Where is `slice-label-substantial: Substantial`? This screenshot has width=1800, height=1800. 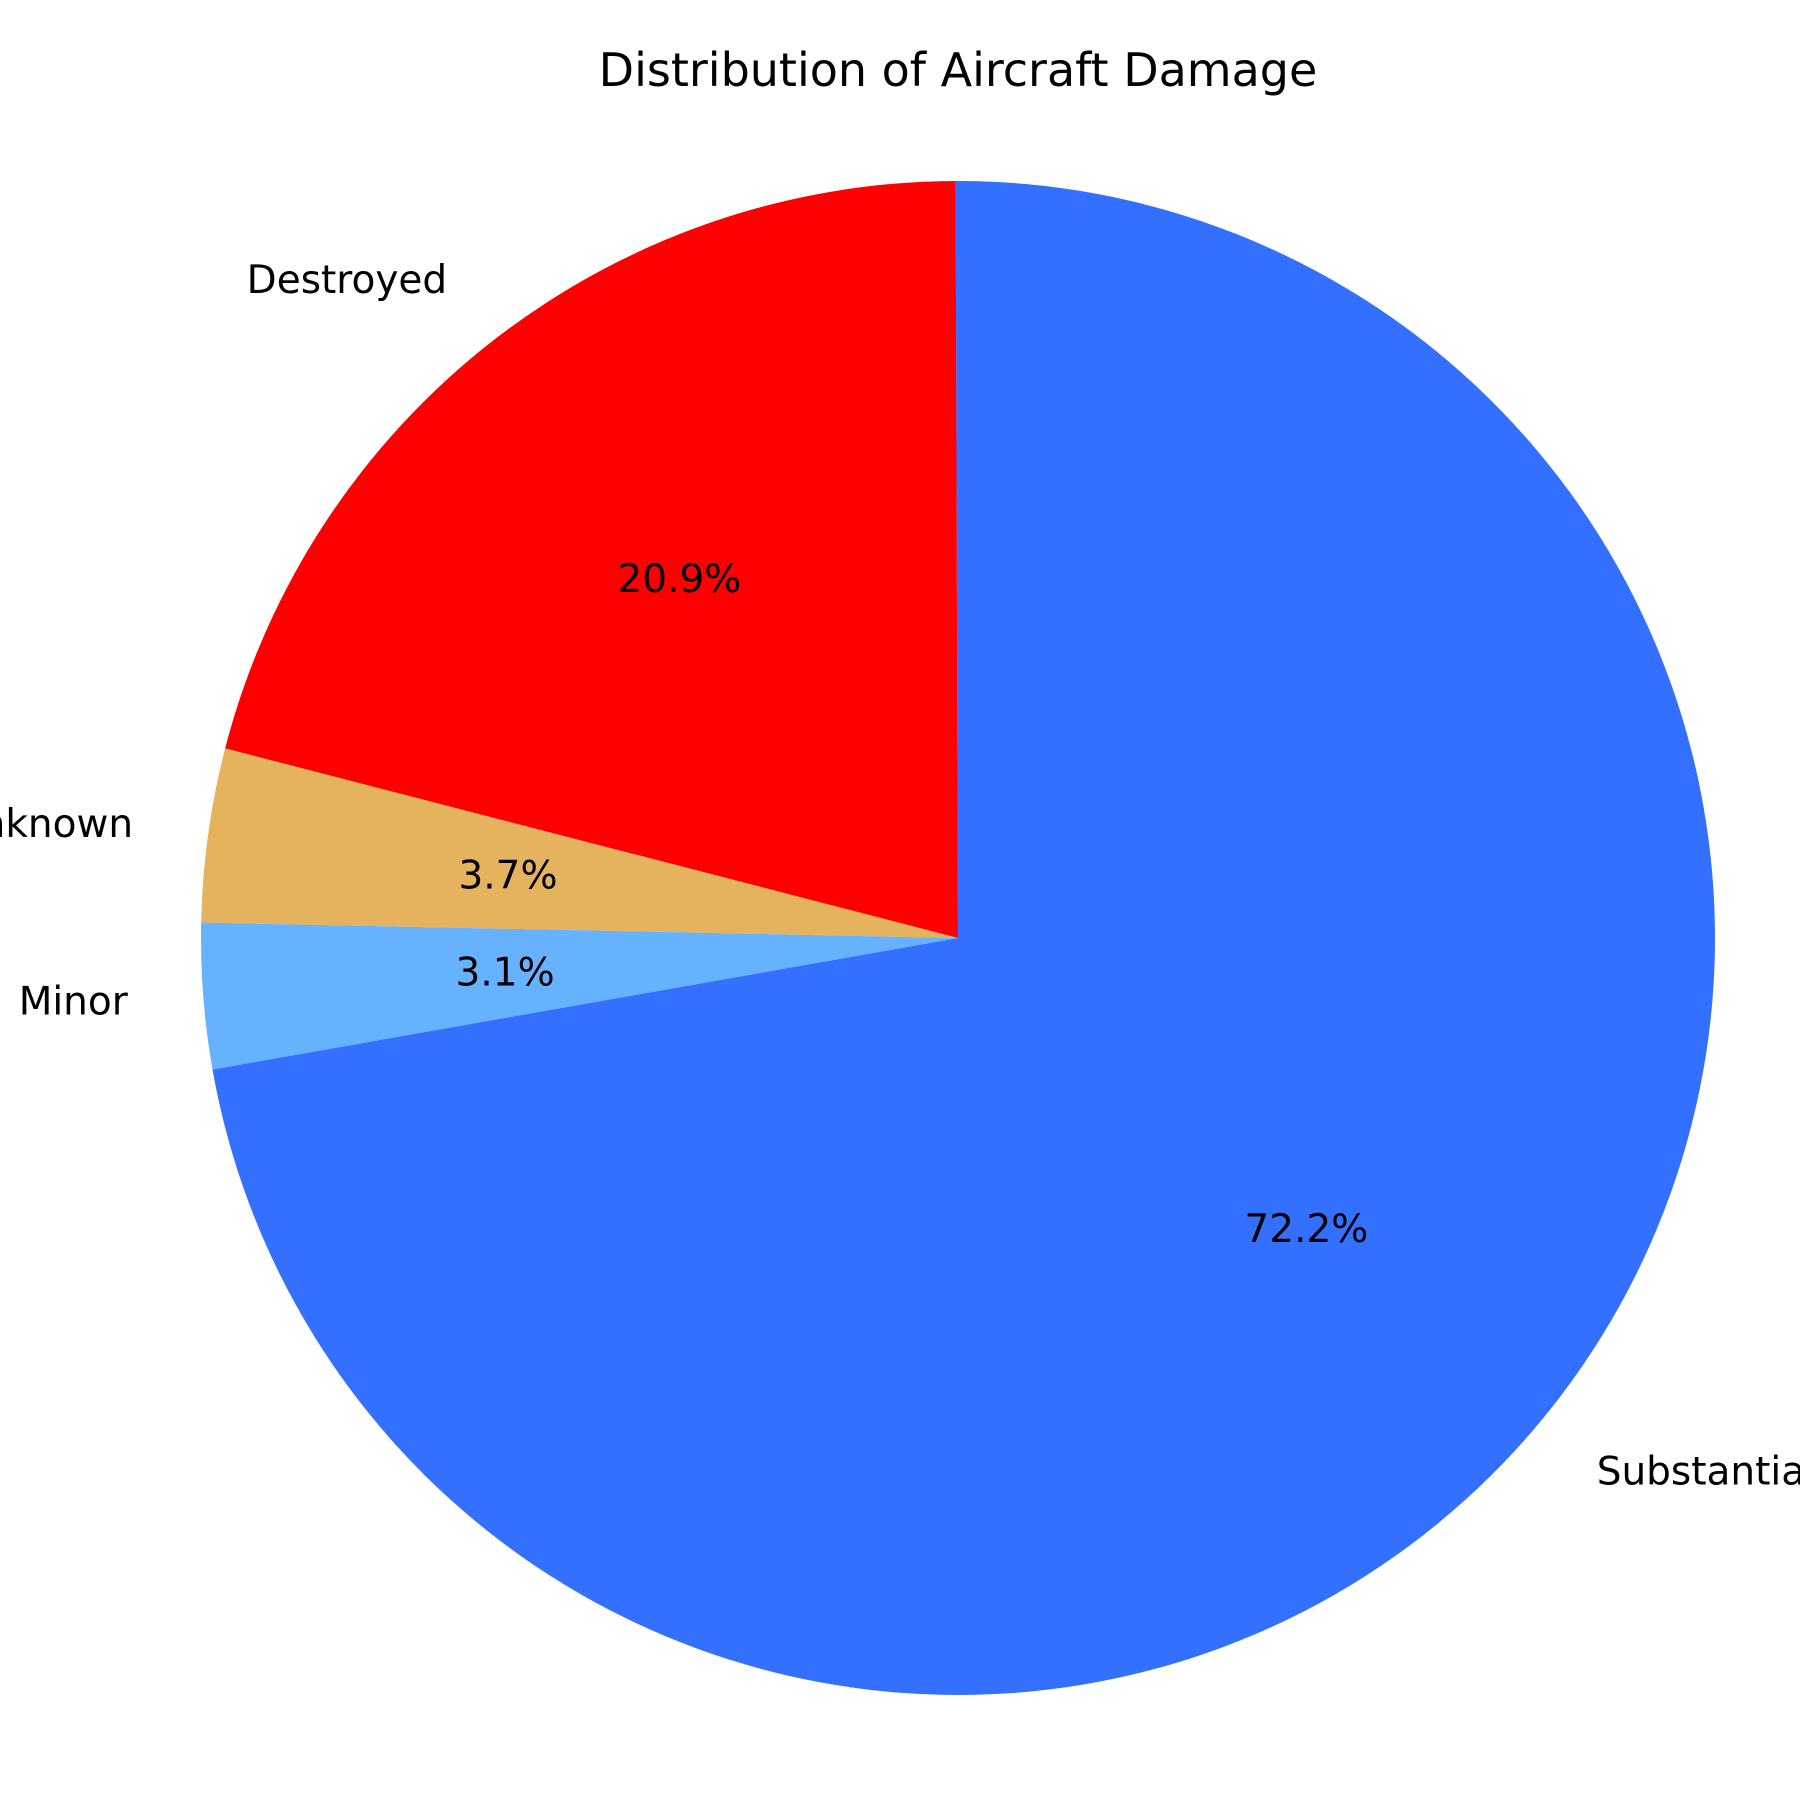
slice-label-substantial: Substantial is located at coordinates (1698, 1472).